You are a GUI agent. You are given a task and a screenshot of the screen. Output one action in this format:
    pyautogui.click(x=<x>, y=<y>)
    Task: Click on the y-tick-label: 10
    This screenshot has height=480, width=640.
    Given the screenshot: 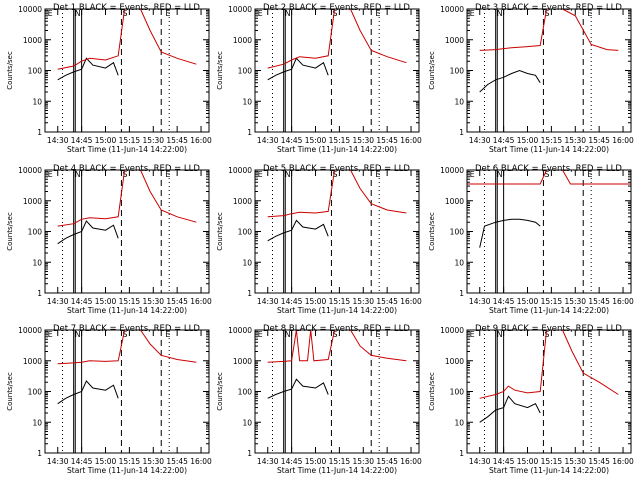 What is the action you would take?
    pyautogui.click(x=37, y=101)
    